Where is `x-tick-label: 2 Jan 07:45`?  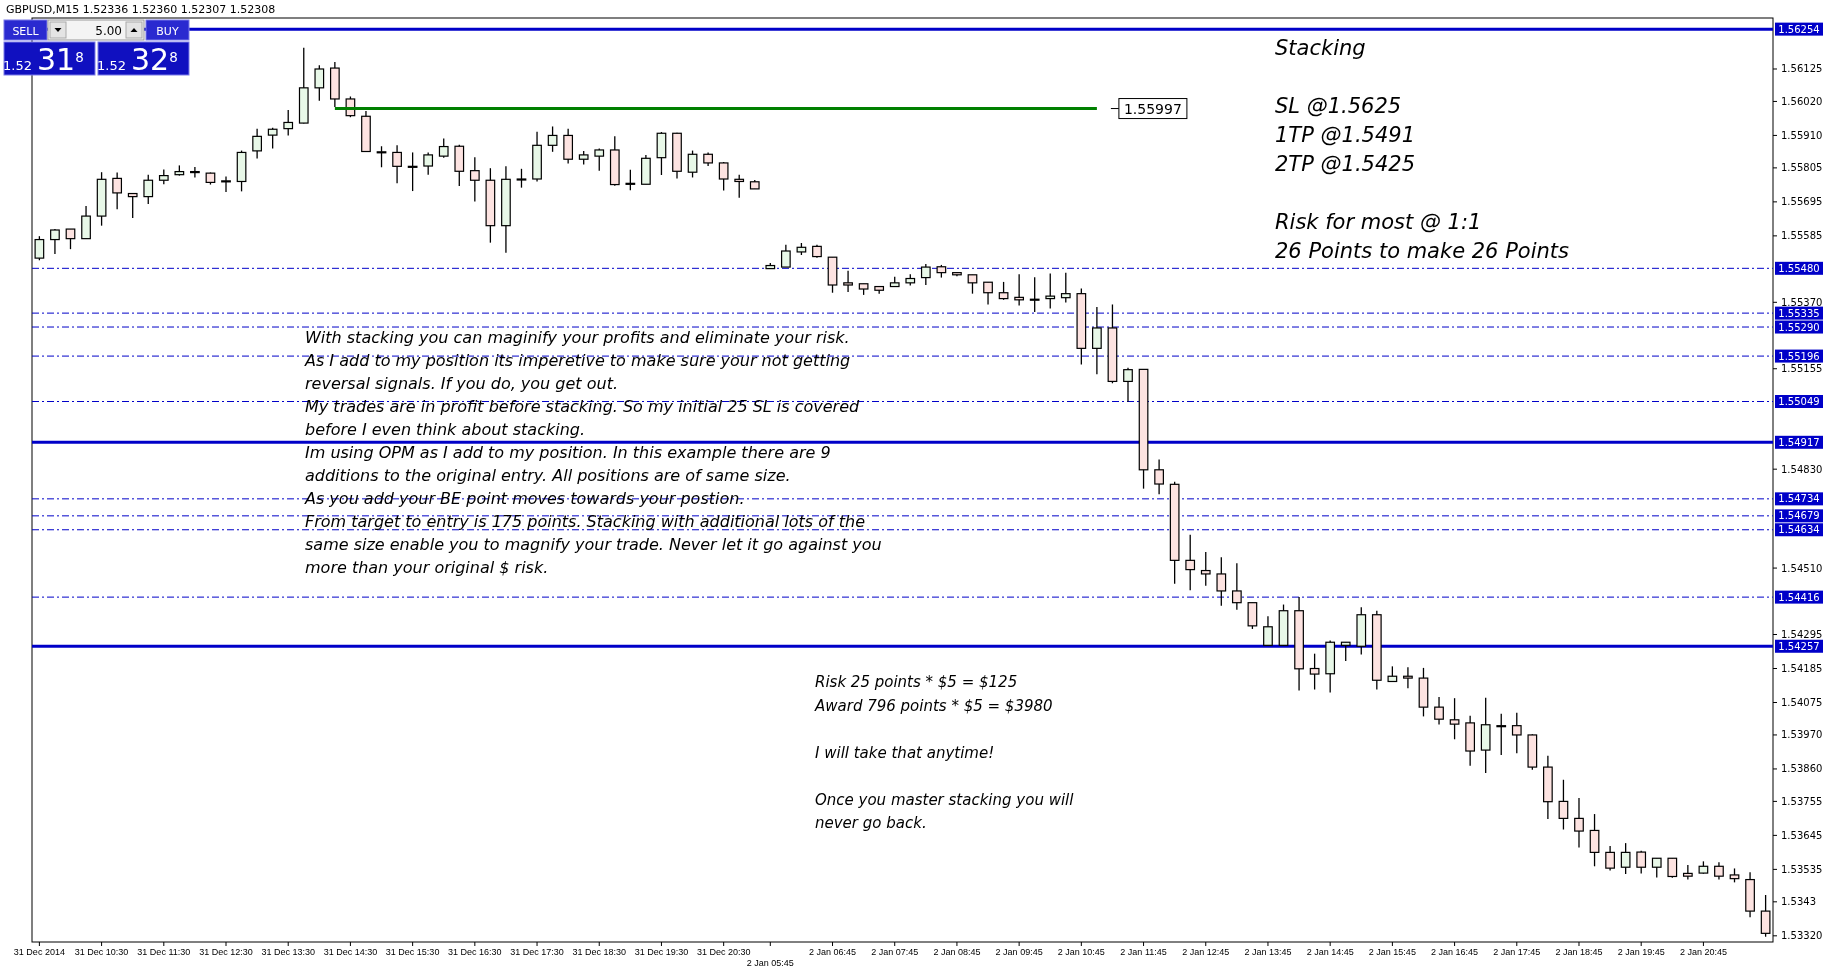
x-tick-label: 2 Jan 07:45 is located at coordinates (895, 952).